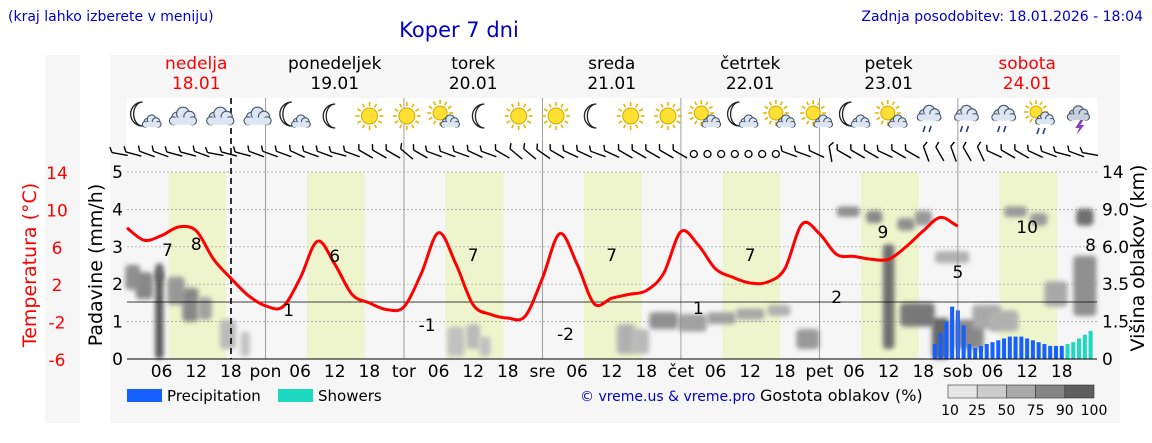  What do you see at coordinates (776, 113) in the screenshot?
I see `sun-disc` at bounding box center [776, 113].